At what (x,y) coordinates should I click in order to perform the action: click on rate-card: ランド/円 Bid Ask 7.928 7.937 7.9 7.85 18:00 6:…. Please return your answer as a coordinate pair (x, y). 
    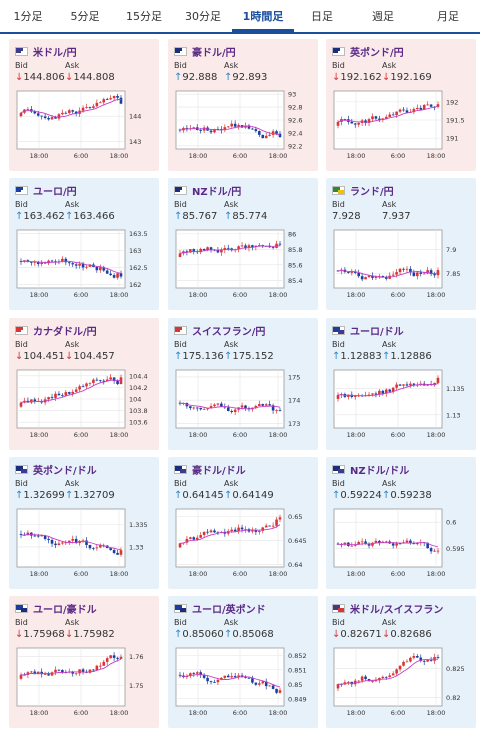
    Looking at the image, I should click on (401, 244).